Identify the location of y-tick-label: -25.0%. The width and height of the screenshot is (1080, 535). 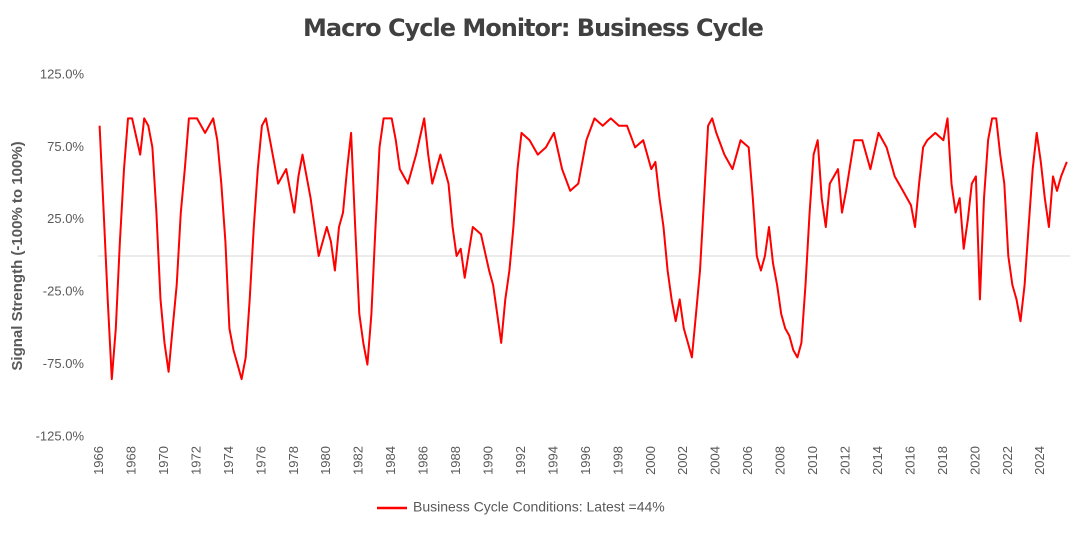
(64, 291).